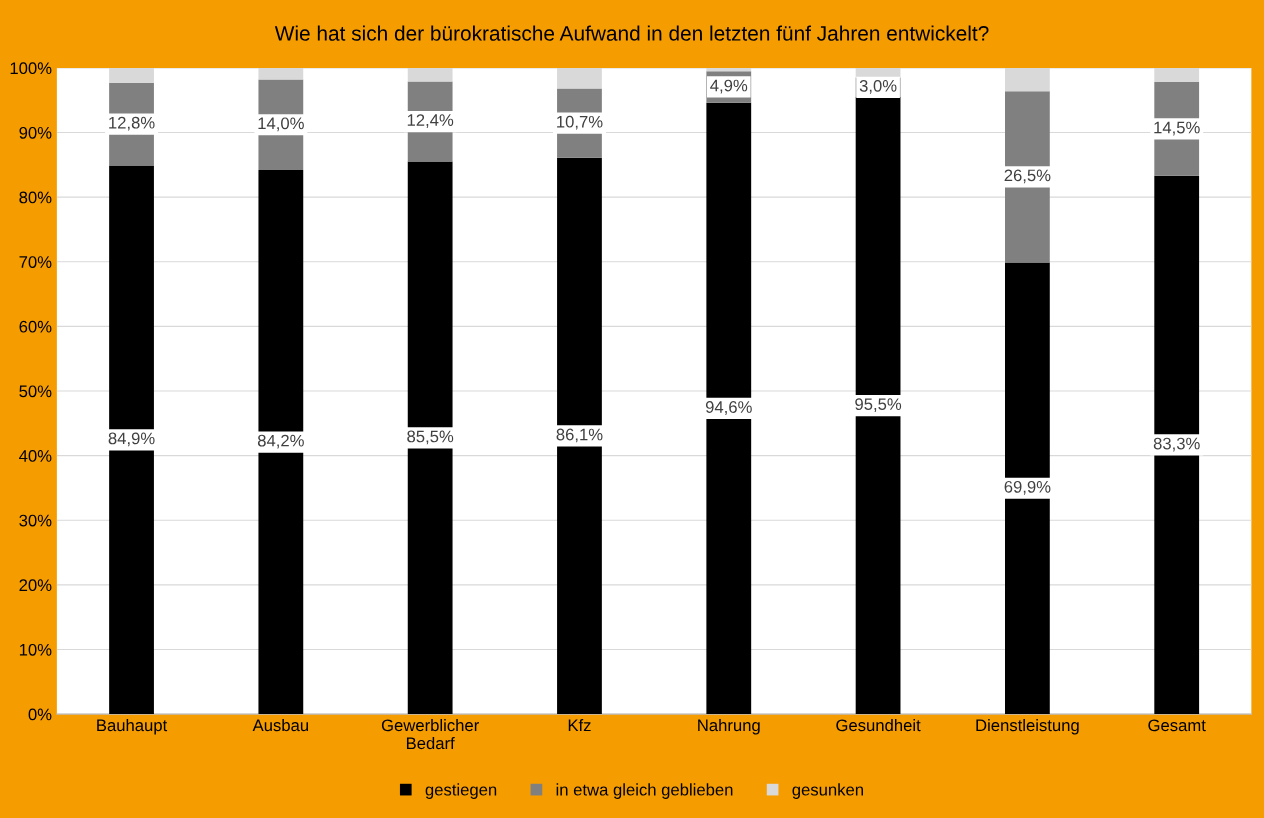 This screenshot has width=1264, height=818. I want to click on x-tick-label: Kfz, so click(579, 725).